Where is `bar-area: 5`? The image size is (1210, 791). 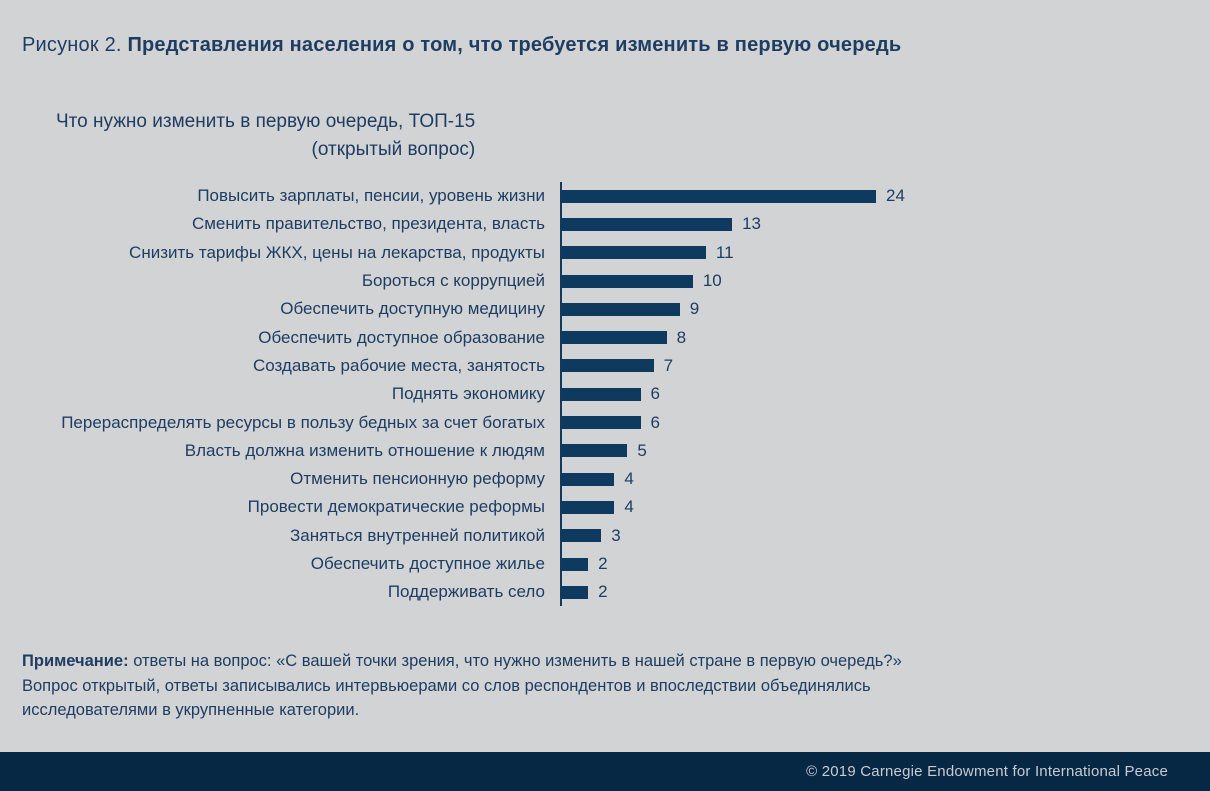
bar-area: 5 is located at coordinates (603, 450).